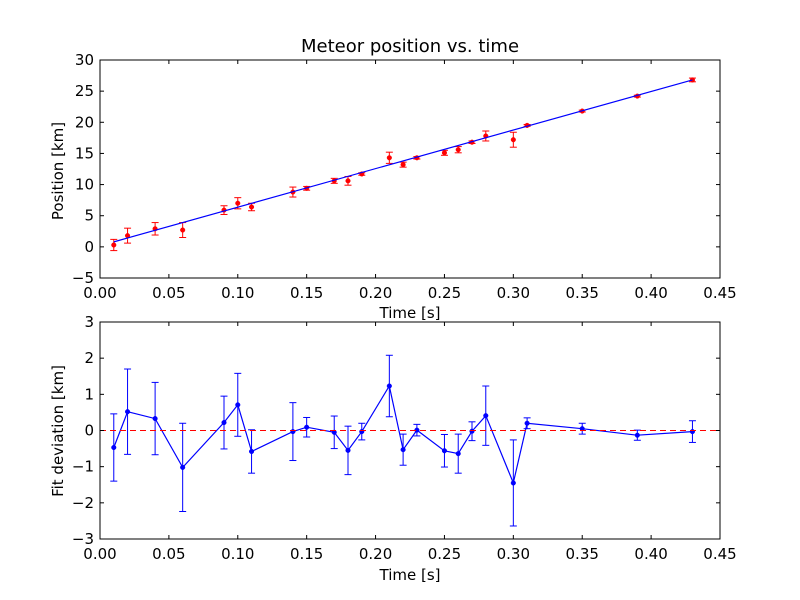 This screenshot has width=800, height=600. Describe the element at coordinates (84, 60) in the screenshot. I see `y-tick-label: 30` at that location.